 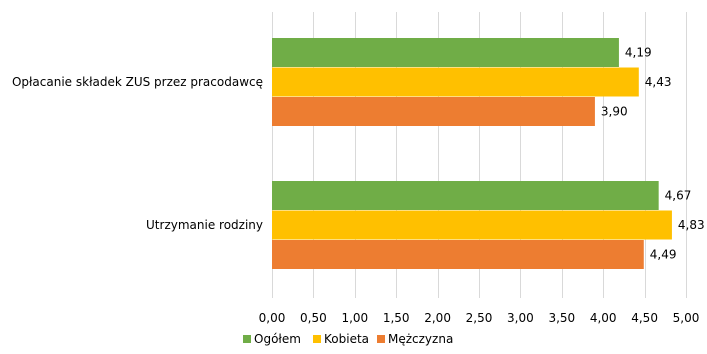 What do you see at coordinates (603, 318) in the screenshot?
I see `x-tick-label: 4,00` at bounding box center [603, 318].